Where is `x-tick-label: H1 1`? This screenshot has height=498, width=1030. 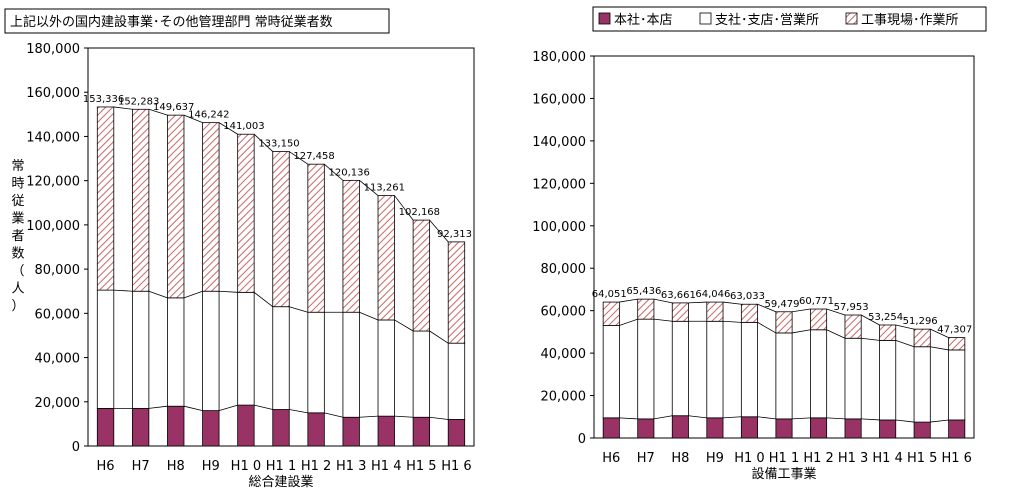 x-tick-label: H1 1 is located at coordinates (281, 466).